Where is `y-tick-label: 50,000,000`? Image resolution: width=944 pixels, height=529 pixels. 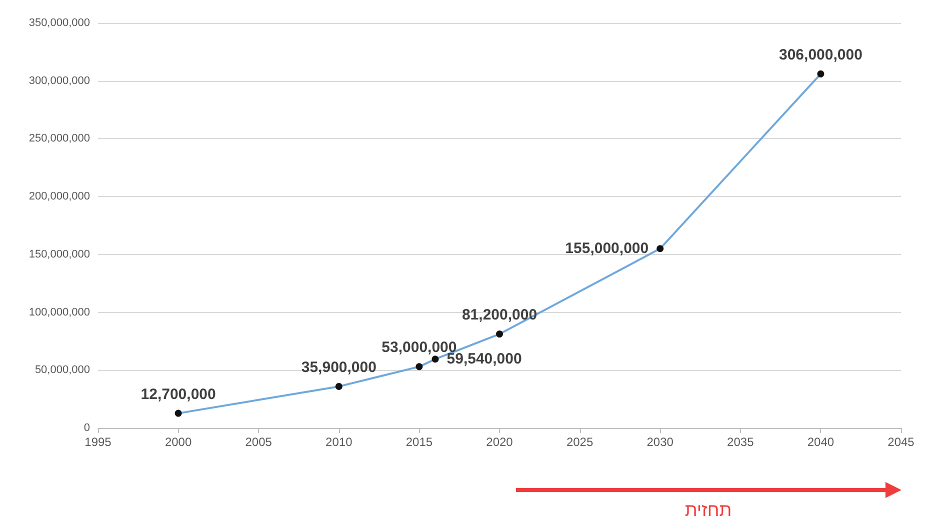 y-tick-label: 50,000,000 is located at coordinates (62, 370).